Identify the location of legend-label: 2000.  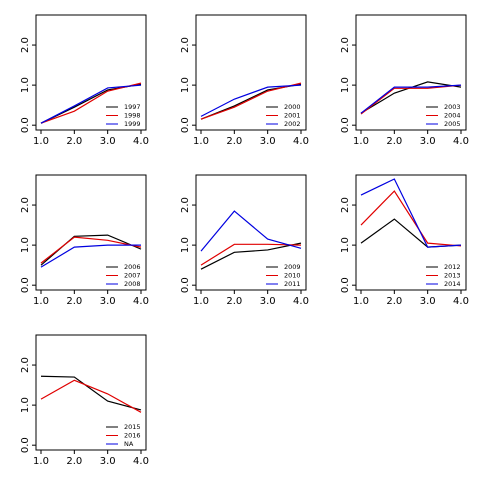
(292, 107).